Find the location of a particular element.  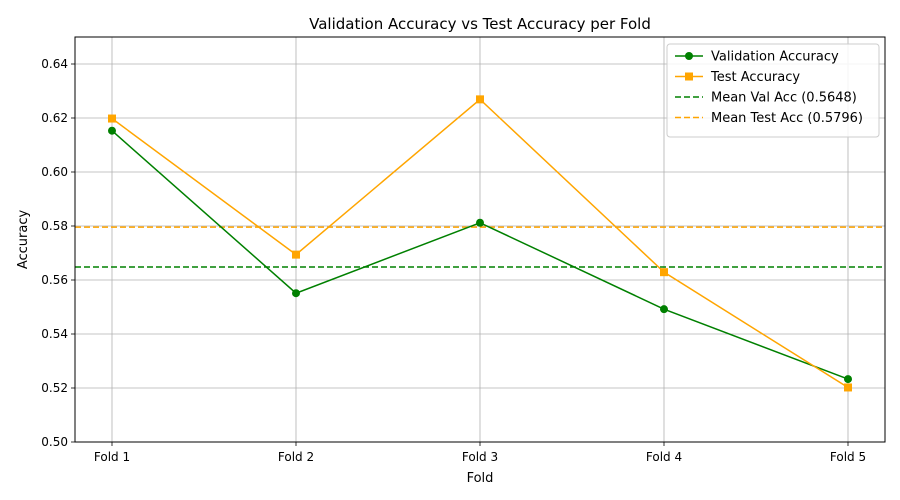

x-axis: Fold 1 Fold 2 Fold 3 Fold 4 Fold 5 is located at coordinates (480, 453).